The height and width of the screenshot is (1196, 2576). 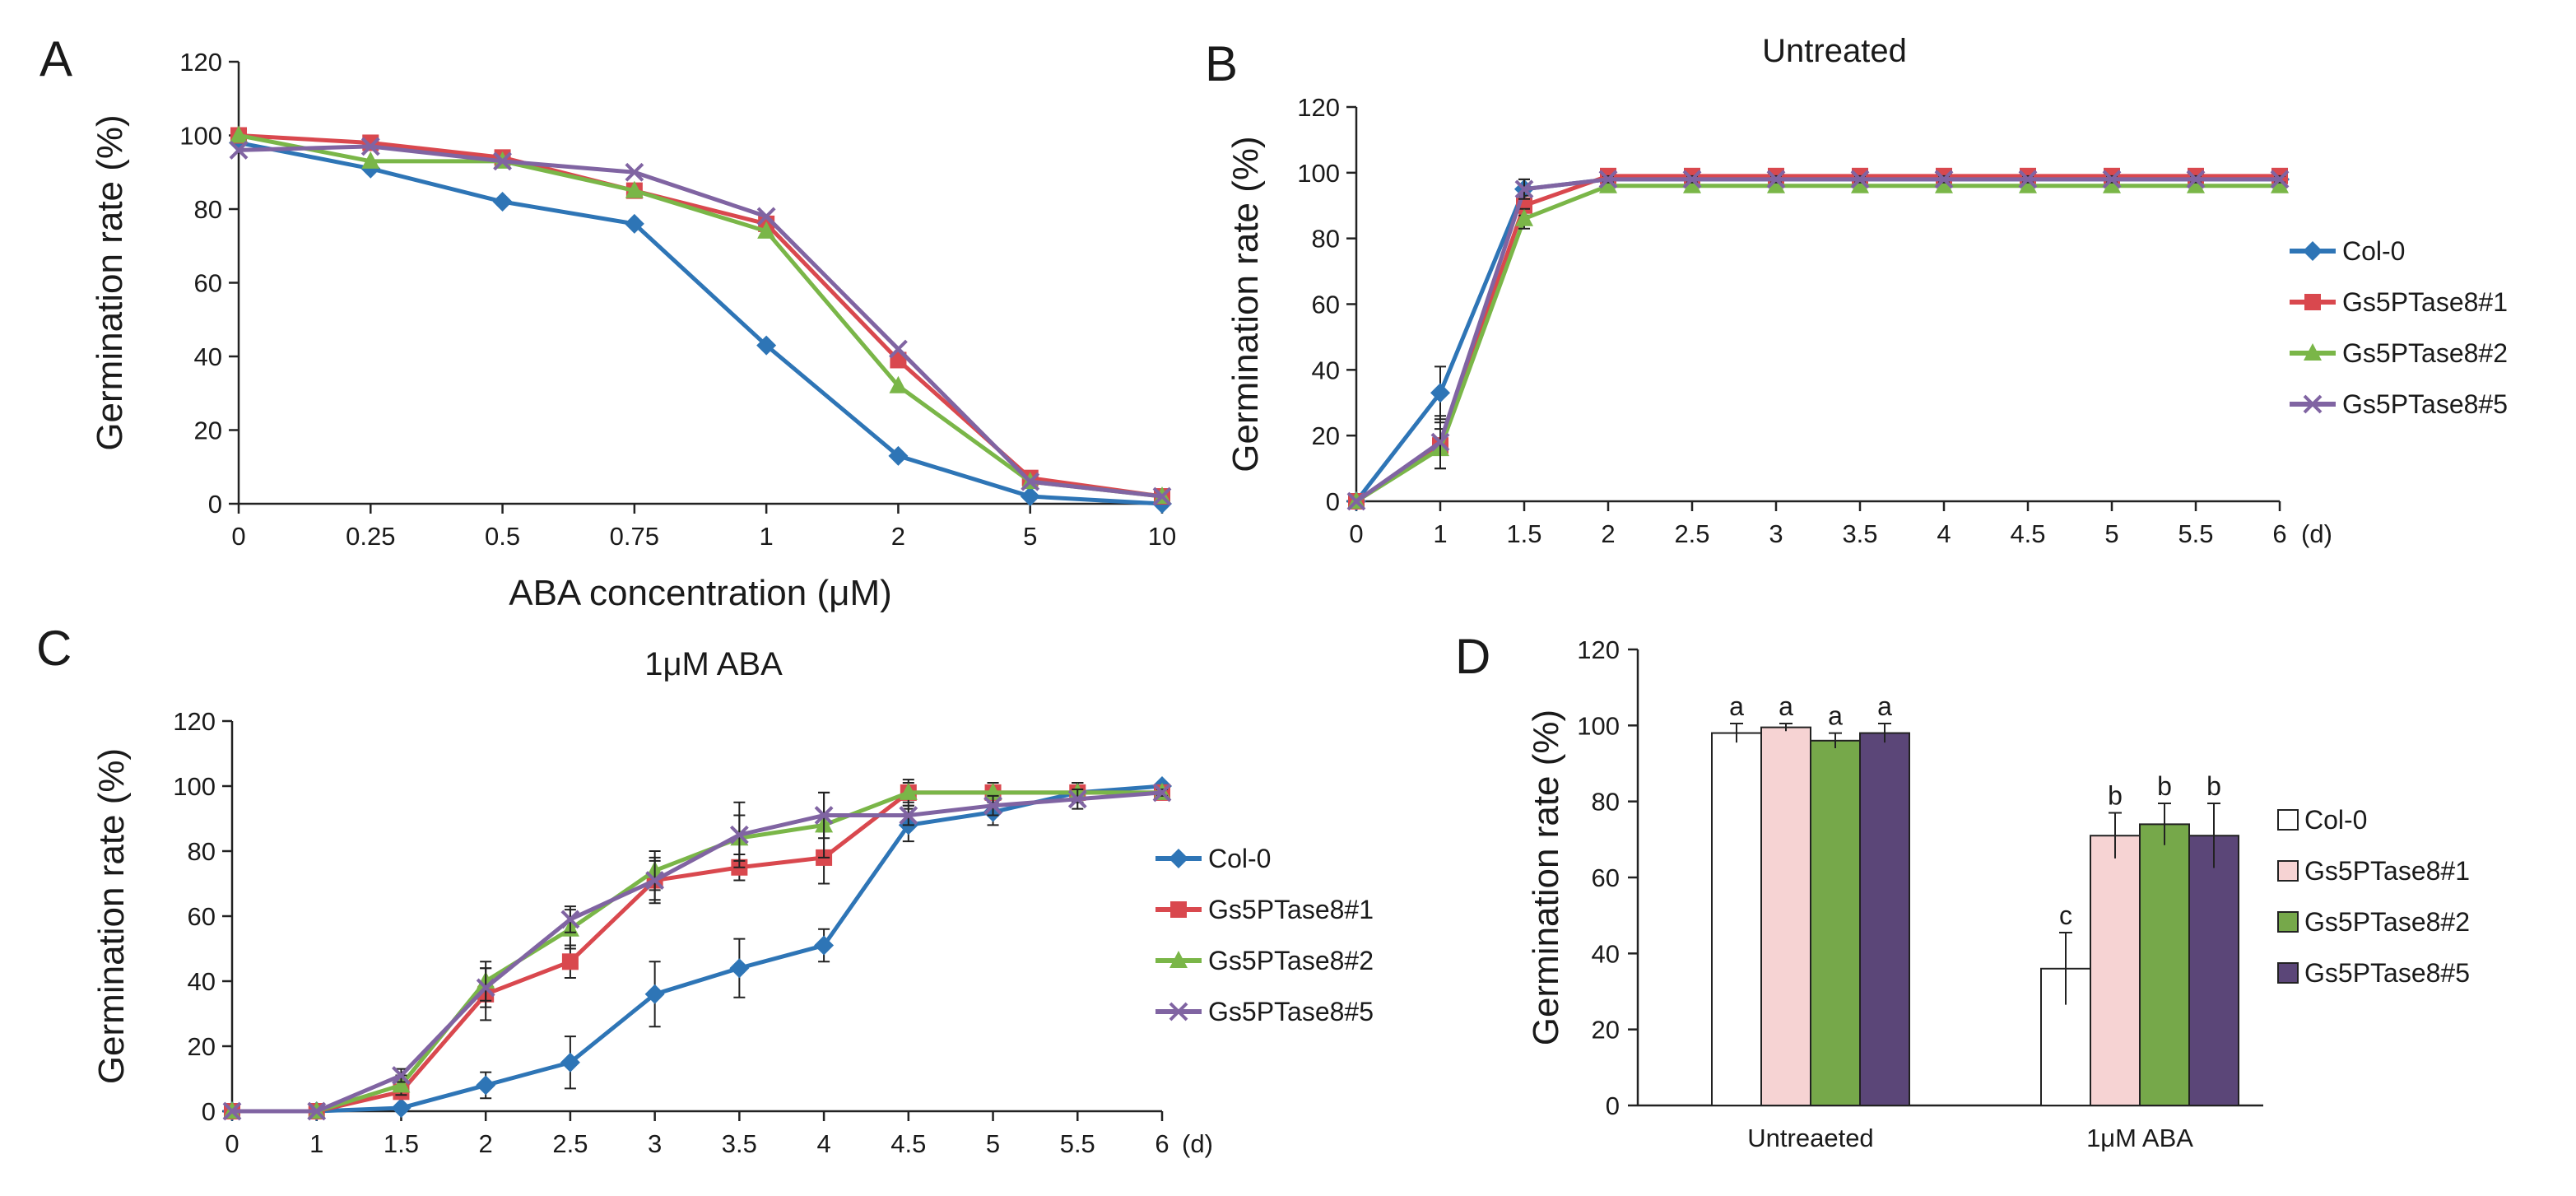 What do you see at coordinates (1472, 656) in the screenshot?
I see `panel-letter: D` at bounding box center [1472, 656].